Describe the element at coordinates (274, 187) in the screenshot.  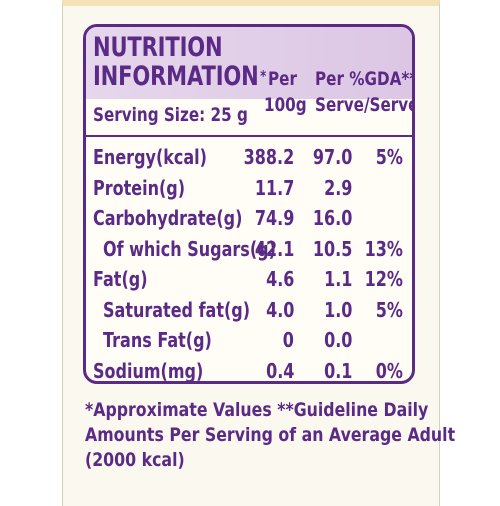
I see `per100g-value: 11.7` at that location.